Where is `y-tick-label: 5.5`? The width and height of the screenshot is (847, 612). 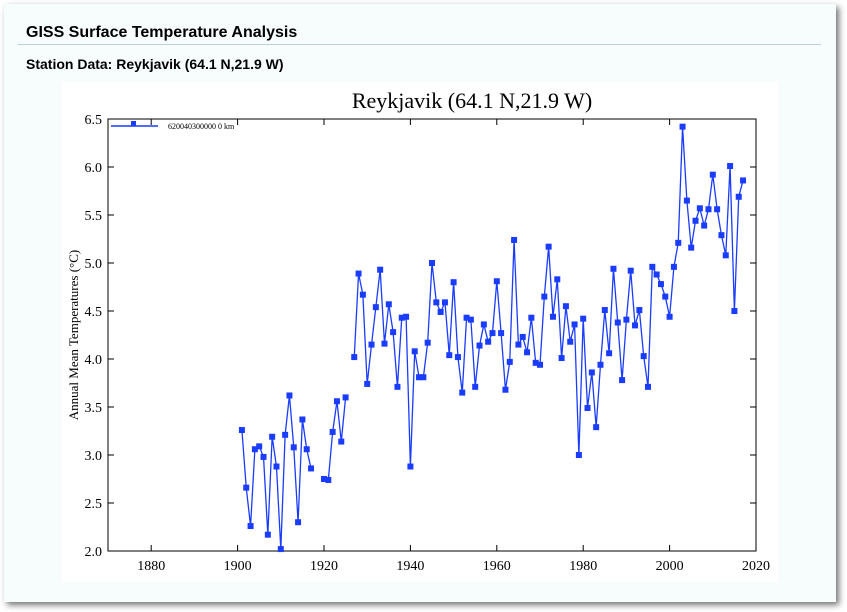 y-tick-label: 5.5 is located at coordinates (94, 216).